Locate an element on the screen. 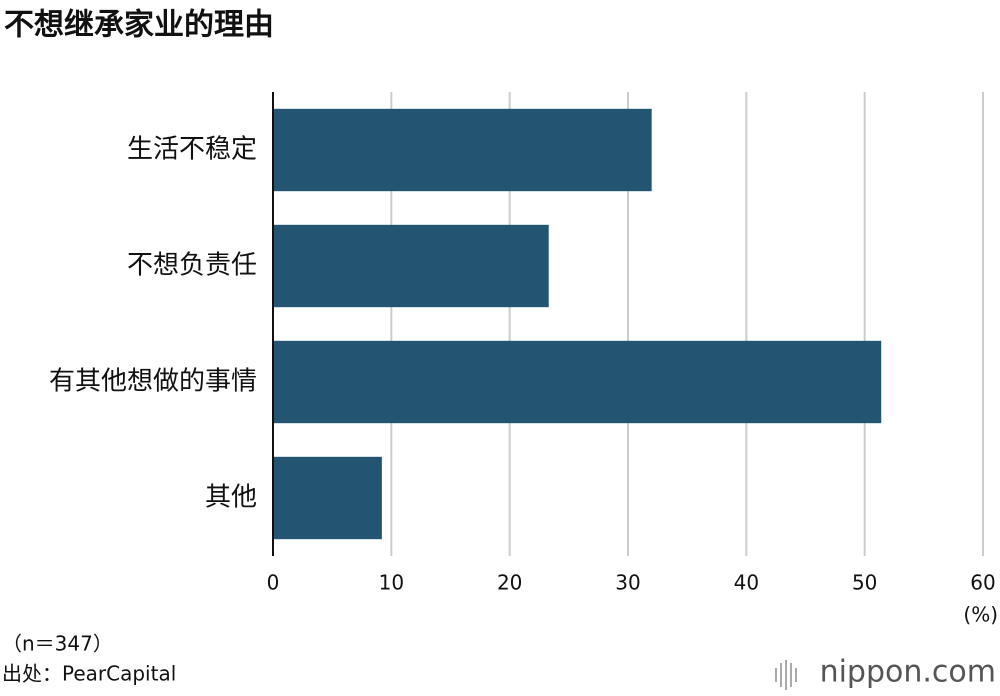 The height and width of the screenshot is (696, 1000). x-tick-label: 10 is located at coordinates (391, 583).